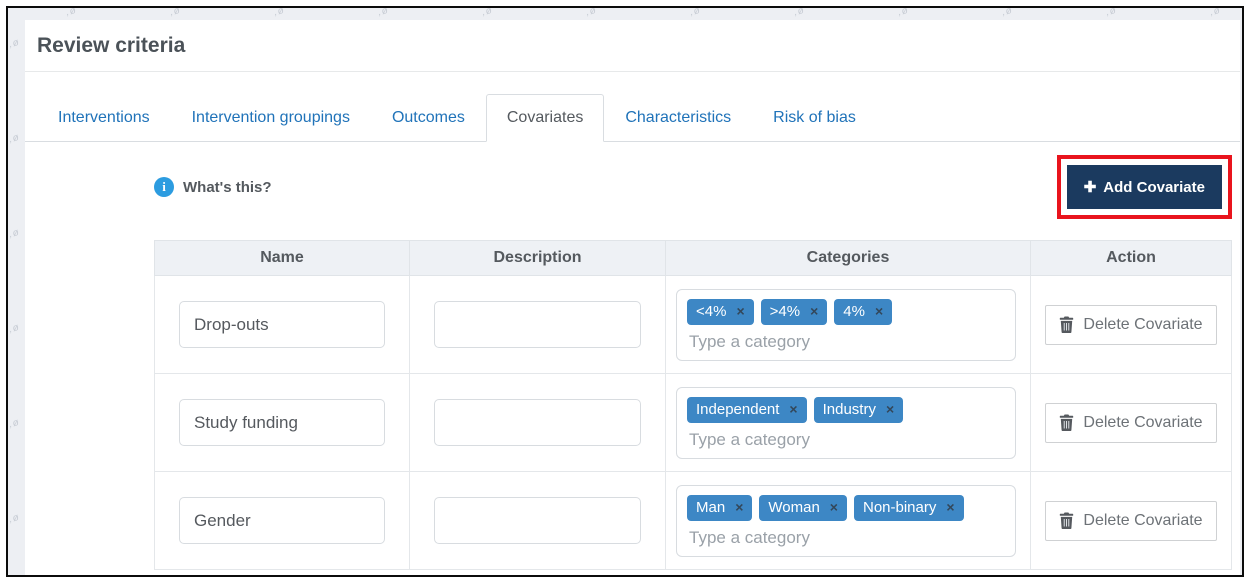 The height and width of the screenshot is (585, 1250). Describe the element at coordinates (711, 311) in the screenshot. I see `category-tag-label: <4%` at that location.